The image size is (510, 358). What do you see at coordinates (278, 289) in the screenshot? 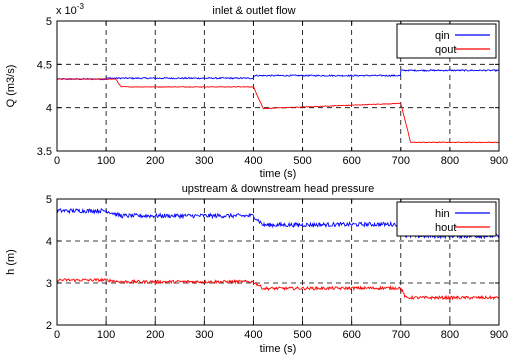
I see `head-series-hout` at bounding box center [278, 289].